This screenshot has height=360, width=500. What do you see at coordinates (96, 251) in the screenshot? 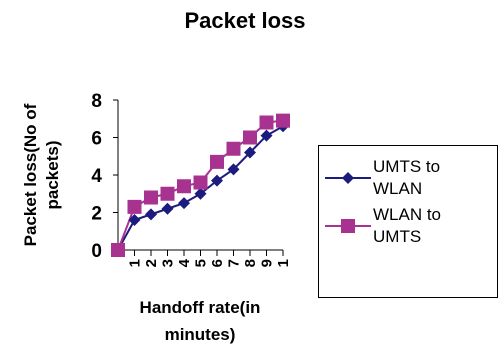
I see `y-tick-label: 0` at bounding box center [96, 251].